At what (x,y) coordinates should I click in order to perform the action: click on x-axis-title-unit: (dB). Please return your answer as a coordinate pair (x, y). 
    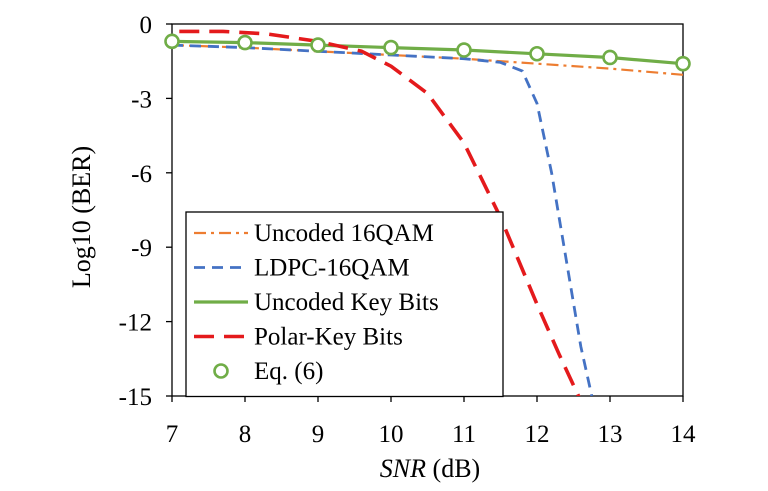
    Looking at the image, I should click on (453, 468).